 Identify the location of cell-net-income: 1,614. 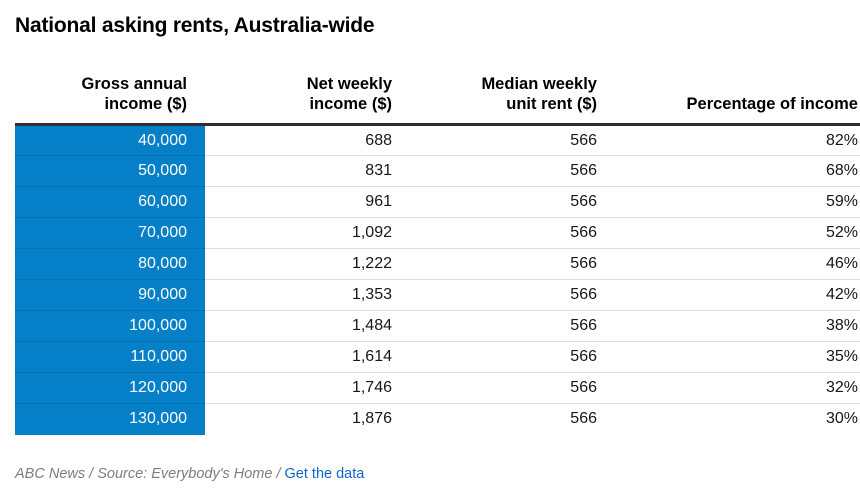
(307, 357).